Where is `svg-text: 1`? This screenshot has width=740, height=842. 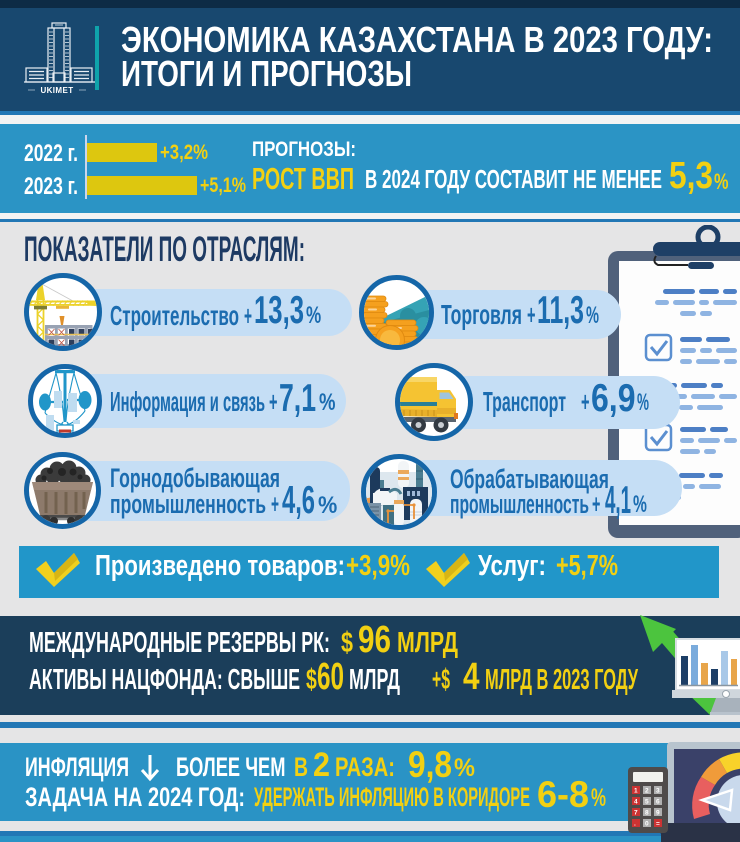 svg-text: 1 is located at coordinates (636, 791).